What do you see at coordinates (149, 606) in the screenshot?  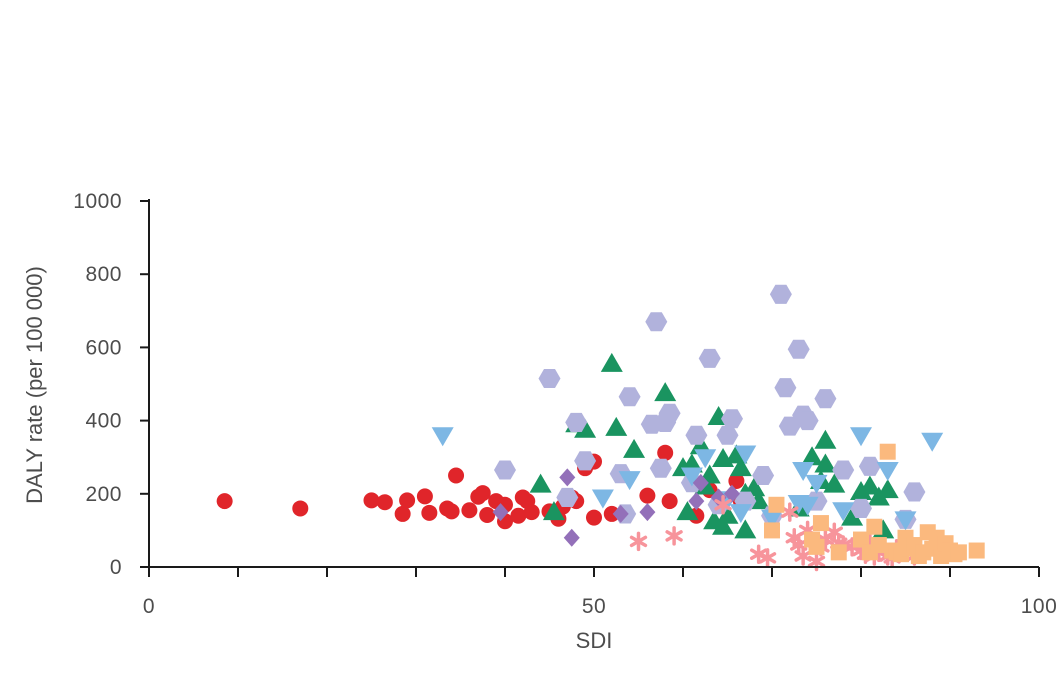 I see `x-tick-label: 0` at bounding box center [149, 606].